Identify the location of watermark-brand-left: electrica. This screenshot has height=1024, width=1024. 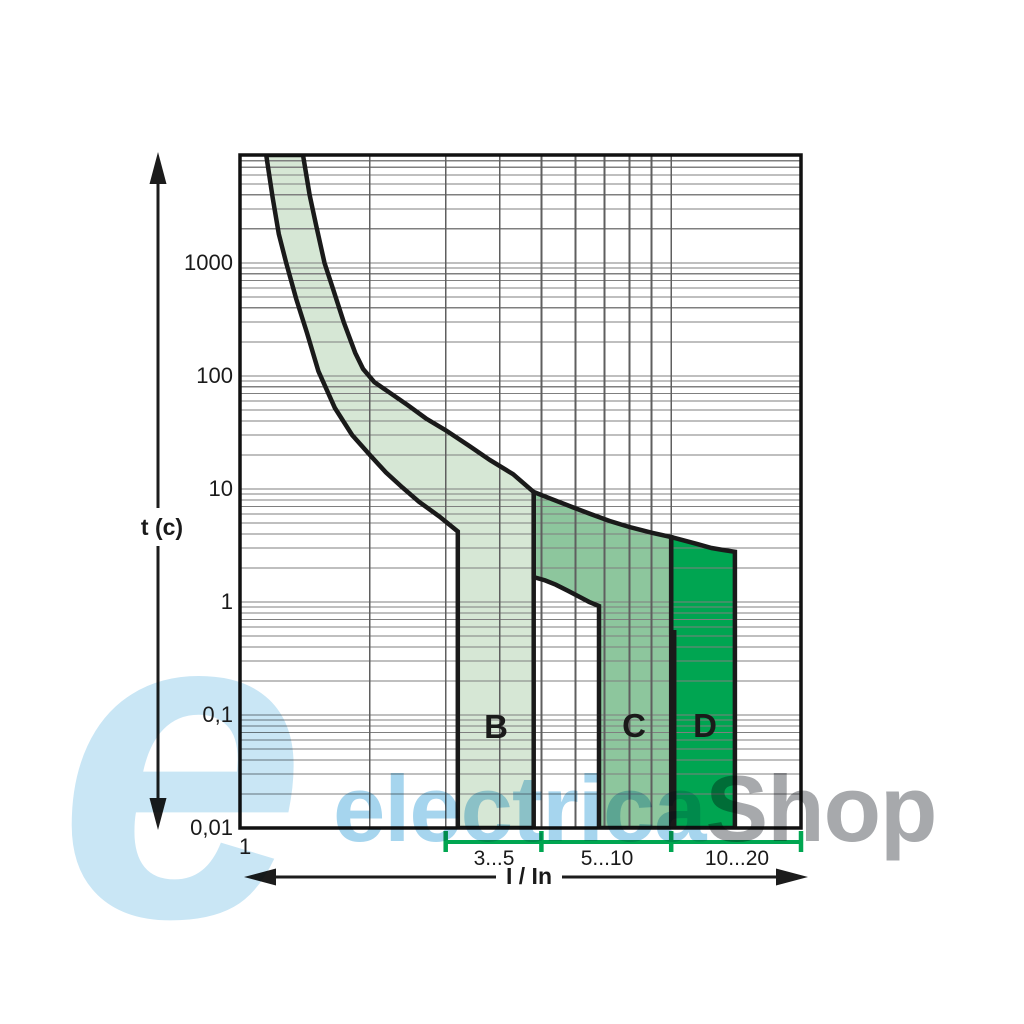
(520, 808).